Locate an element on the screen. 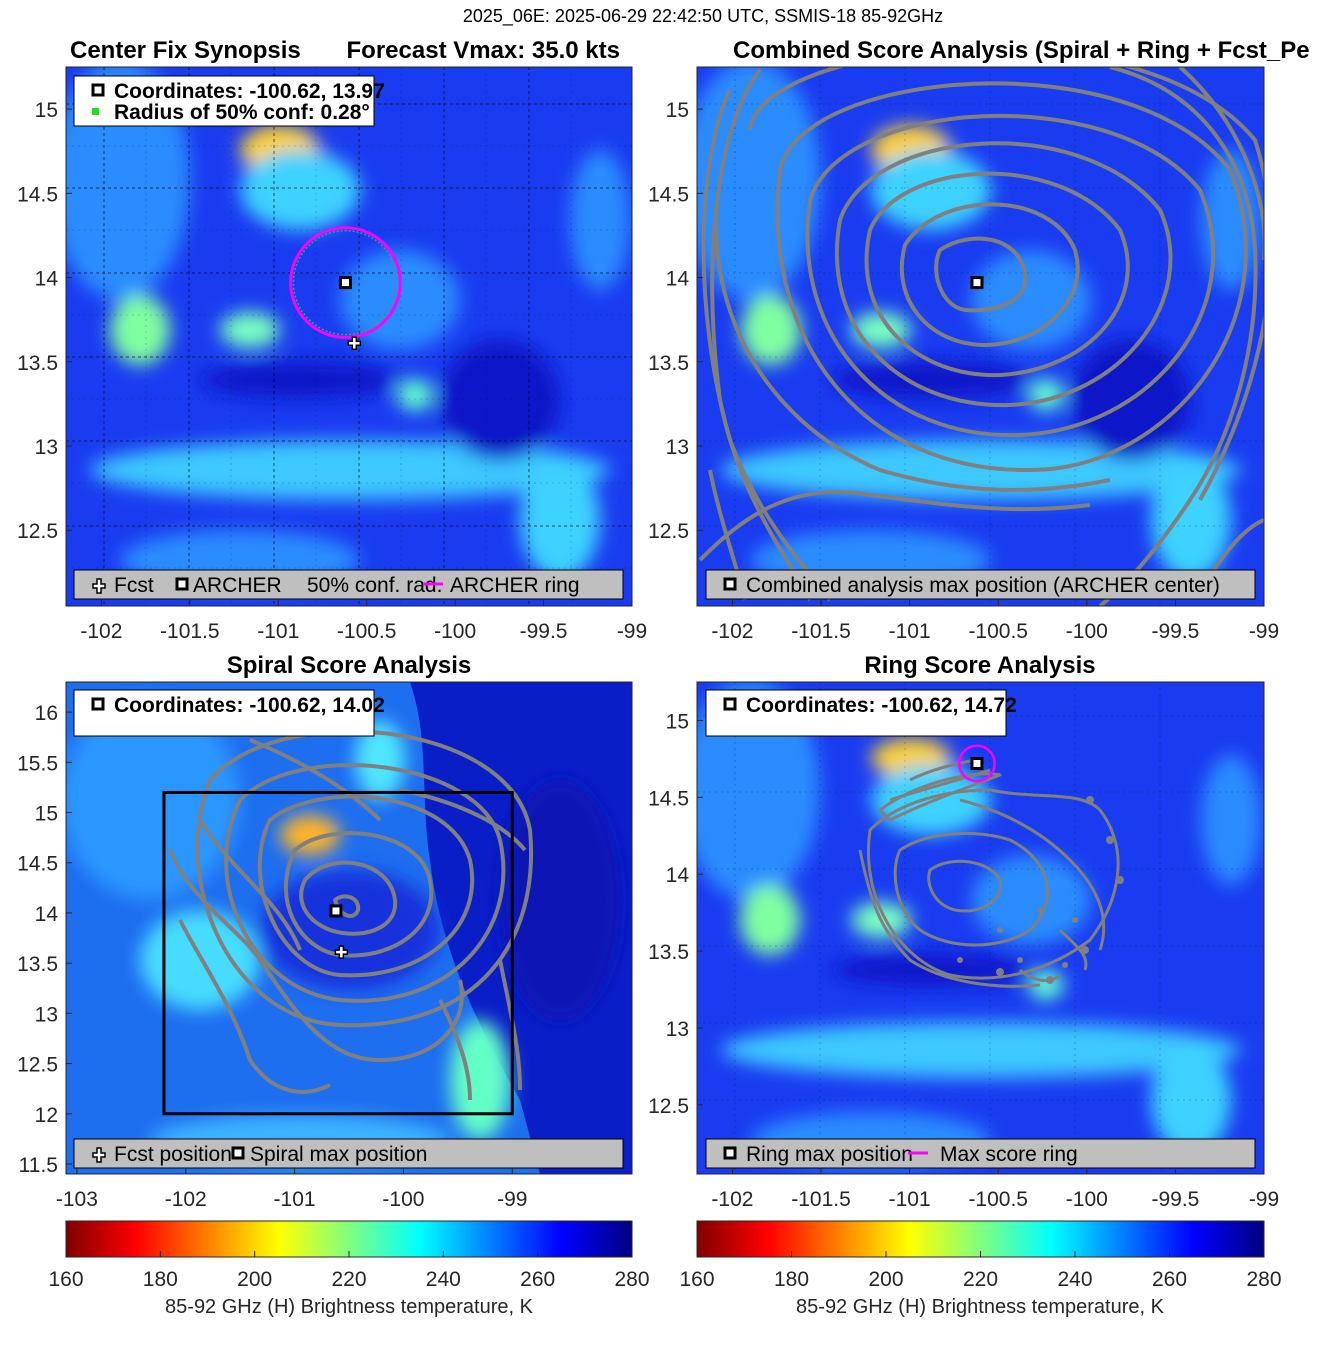 Image resolution: width=1317 pixels, height=1350 pixels. forecast-plus-icon is located at coordinates (341, 952).